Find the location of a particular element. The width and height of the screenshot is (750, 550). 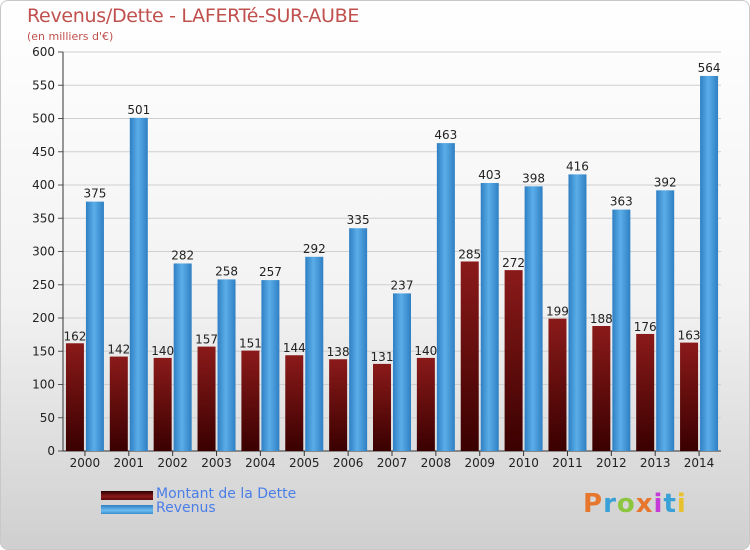

x-tick-label: 2008 is located at coordinates (436, 463).